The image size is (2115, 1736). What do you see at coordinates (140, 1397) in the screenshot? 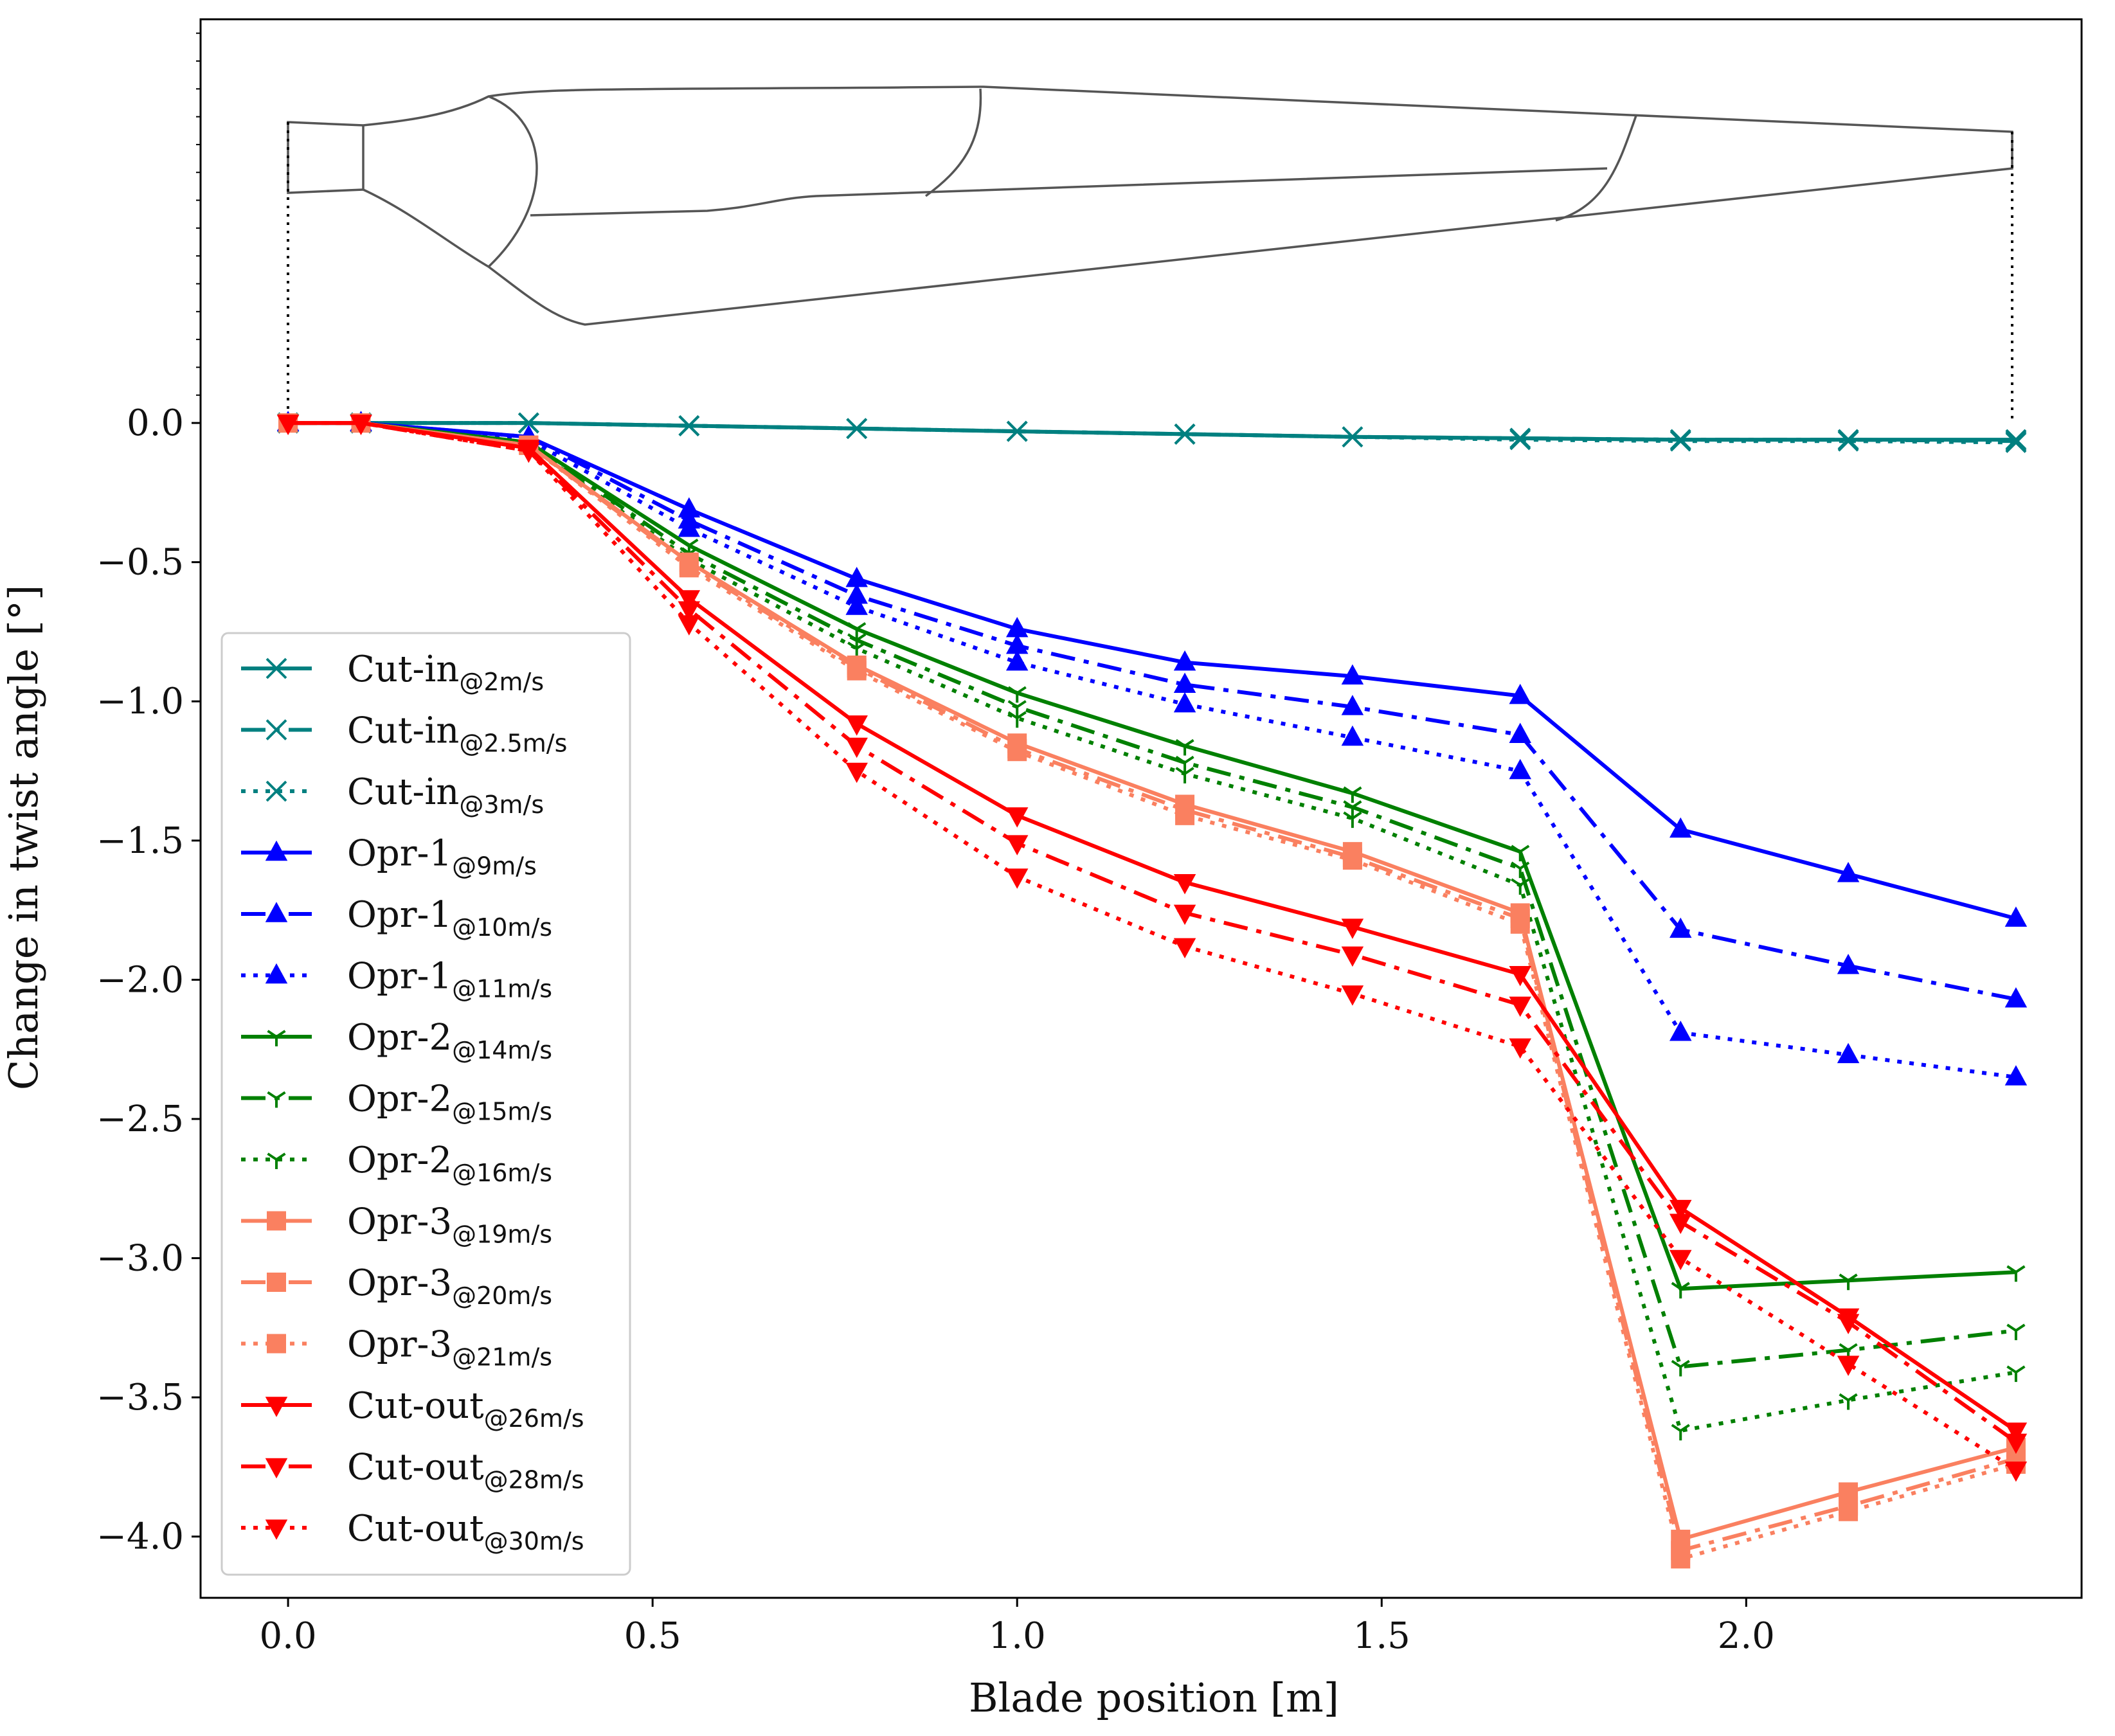
I see `y-tick-label-7: −3.5` at bounding box center [140, 1397].